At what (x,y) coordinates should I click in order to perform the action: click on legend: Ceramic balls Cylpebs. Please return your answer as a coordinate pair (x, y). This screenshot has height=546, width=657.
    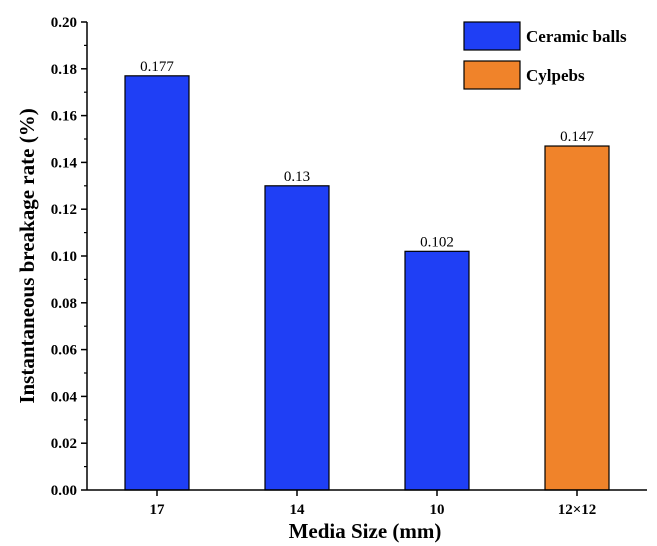
    Looking at the image, I should click on (545, 55).